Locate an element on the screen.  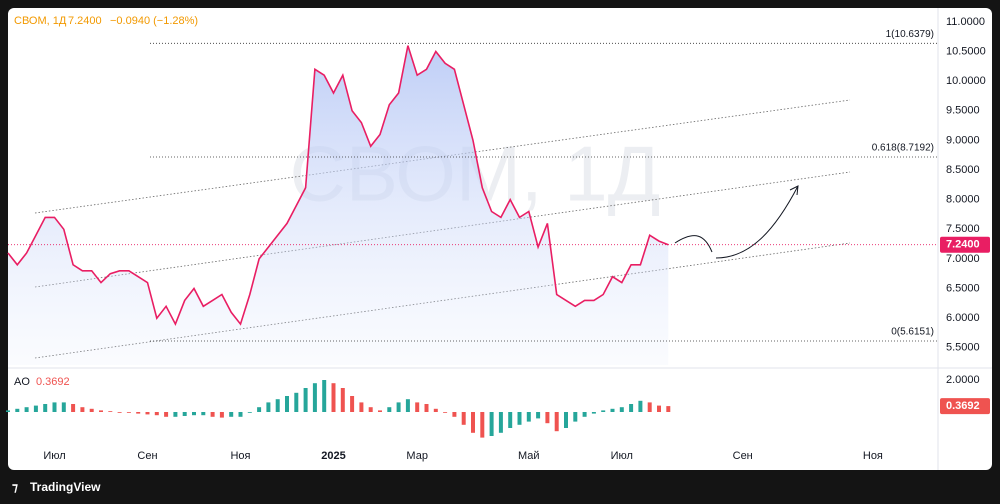
x-tick-label: Май is located at coordinates (529, 456).